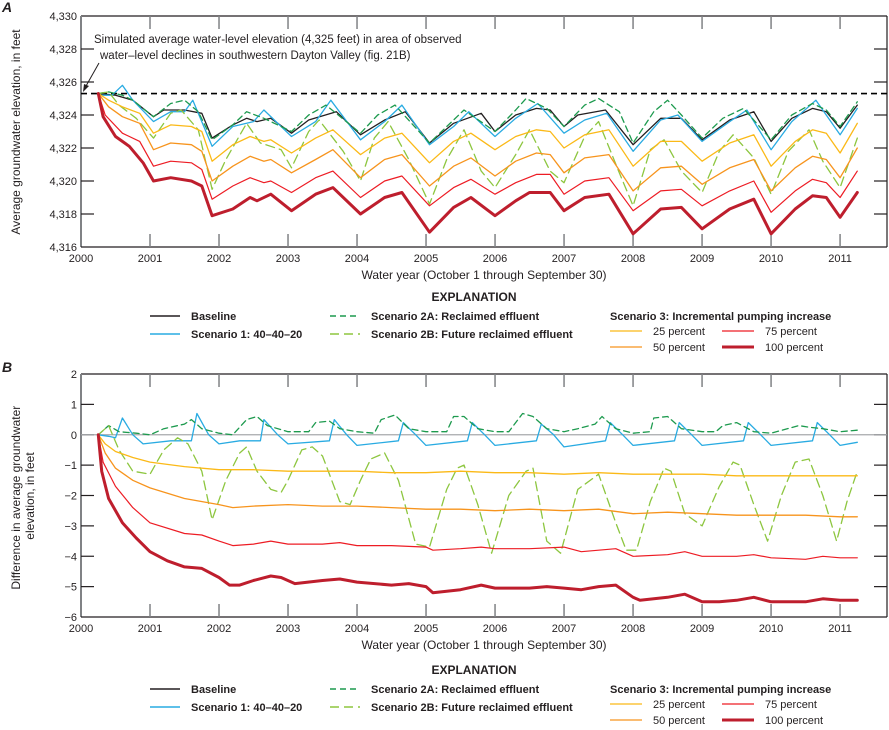 This screenshot has height=730, width=889. What do you see at coordinates (63, 50) in the screenshot?
I see `y-tick-label: 4,328` at bounding box center [63, 50].